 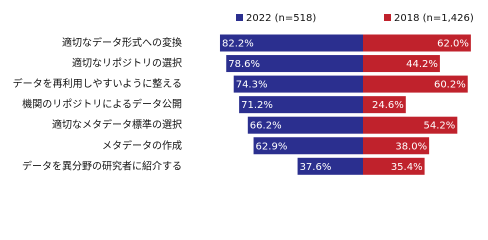 What do you see at coordinates (453, 44) in the screenshot?
I see `value-label: 62.0%` at bounding box center [453, 44].